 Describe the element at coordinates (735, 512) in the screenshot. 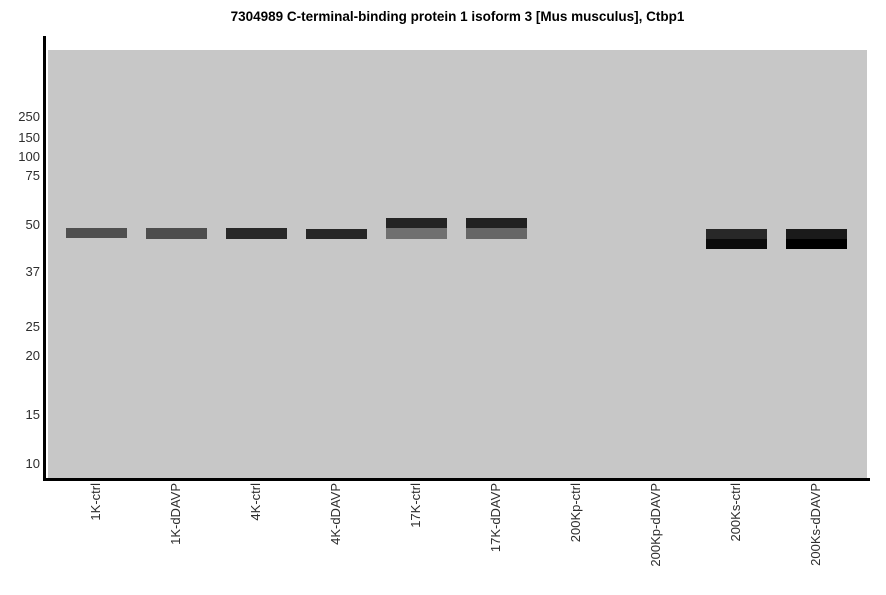

I see `lane-label: 200Ks-ctrl` at that location.